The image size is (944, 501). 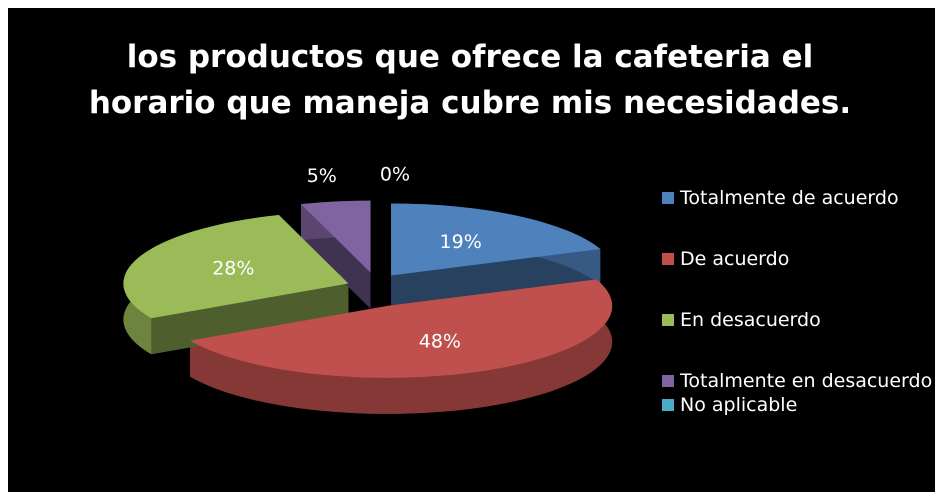 I want to click on legend-item: Totalmente en desacuerdo, so click(x=795, y=381).